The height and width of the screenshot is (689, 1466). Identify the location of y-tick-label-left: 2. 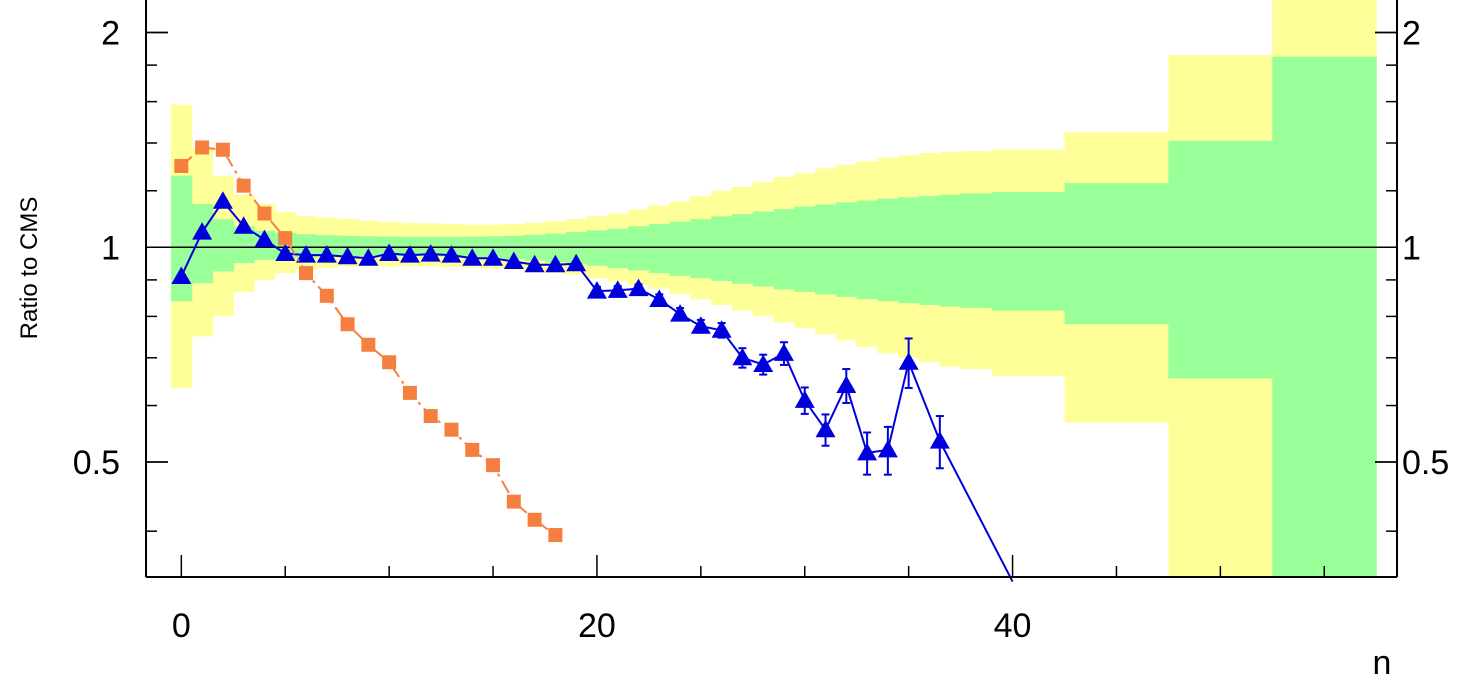
(110, 33).